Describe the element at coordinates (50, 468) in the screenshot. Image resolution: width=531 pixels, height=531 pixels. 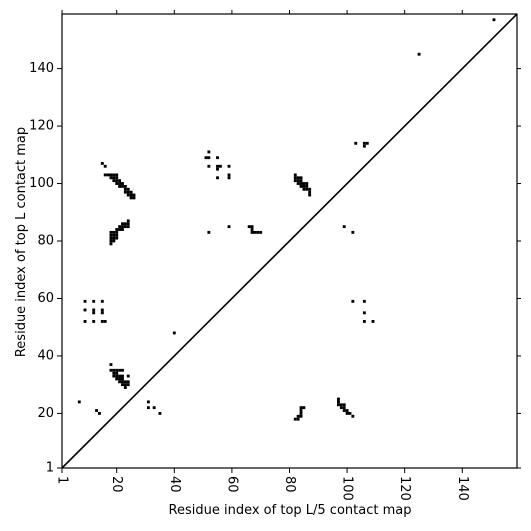
I see `y-tick-label: 1` at that location.